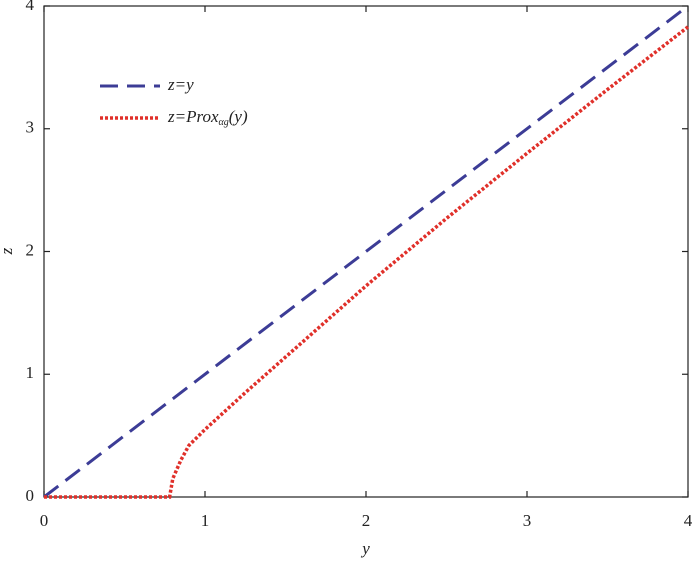  What do you see at coordinates (365, 548) in the screenshot?
I see `x-axis-label: y` at bounding box center [365, 548].